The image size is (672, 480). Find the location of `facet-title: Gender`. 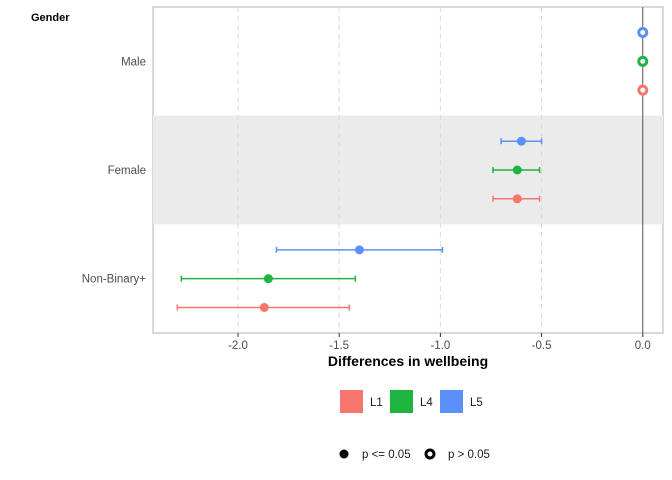

facet-title: Gender is located at coordinates (50, 18).